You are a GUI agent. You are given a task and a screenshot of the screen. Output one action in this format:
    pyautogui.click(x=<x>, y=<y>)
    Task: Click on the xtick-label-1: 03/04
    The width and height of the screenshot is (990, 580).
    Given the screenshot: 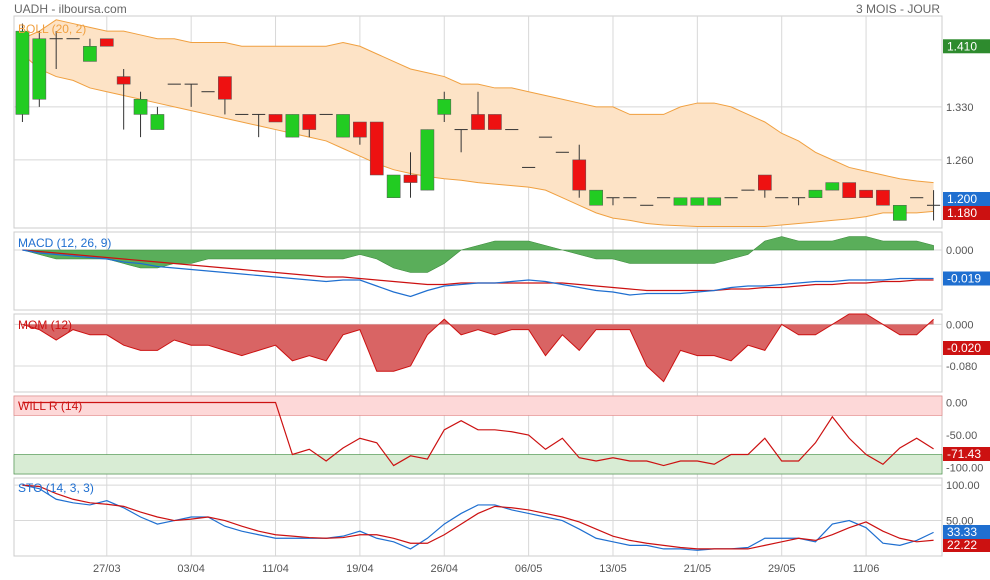 What is the action you would take?
    pyautogui.click(x=191, y=569)
    